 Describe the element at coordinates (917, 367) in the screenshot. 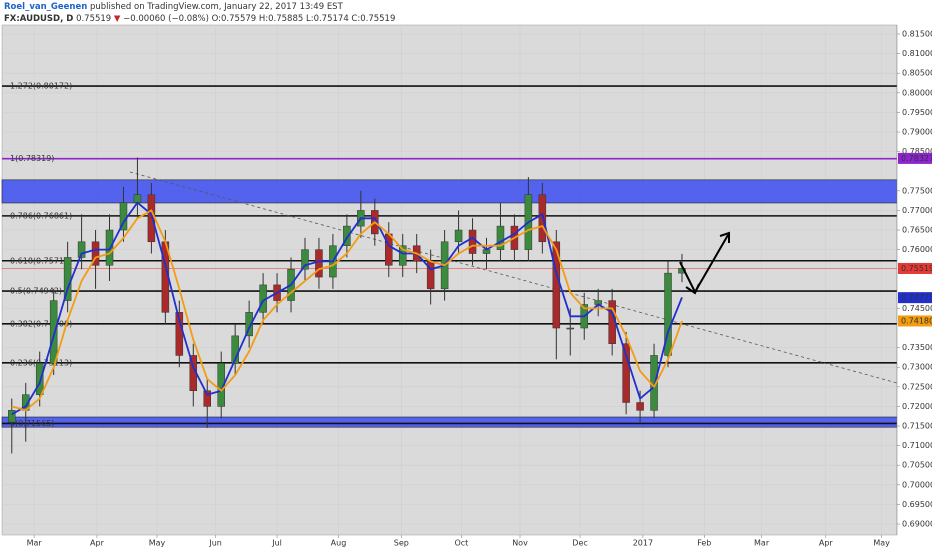

I see `y-tick-label: 0.73000` at that location.